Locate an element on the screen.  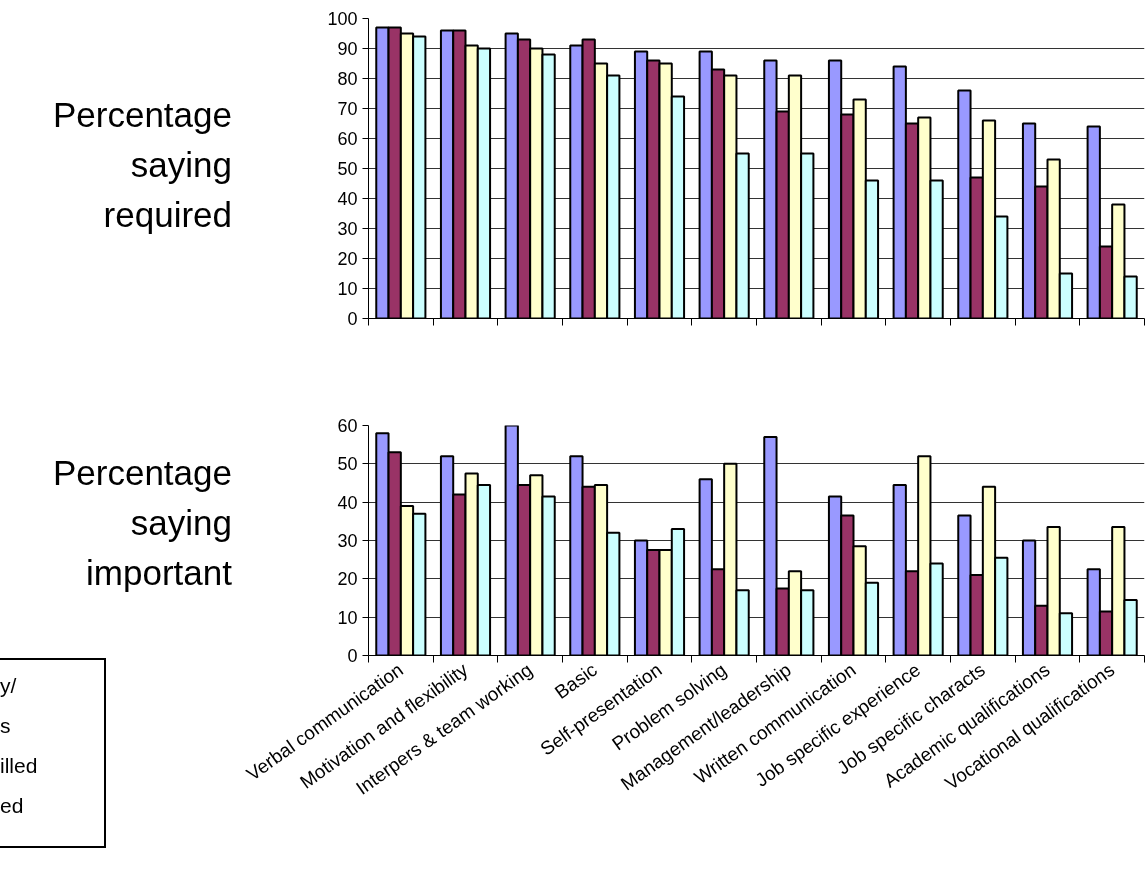
y-tick-label: 90 is located at coordinates (347, 49).